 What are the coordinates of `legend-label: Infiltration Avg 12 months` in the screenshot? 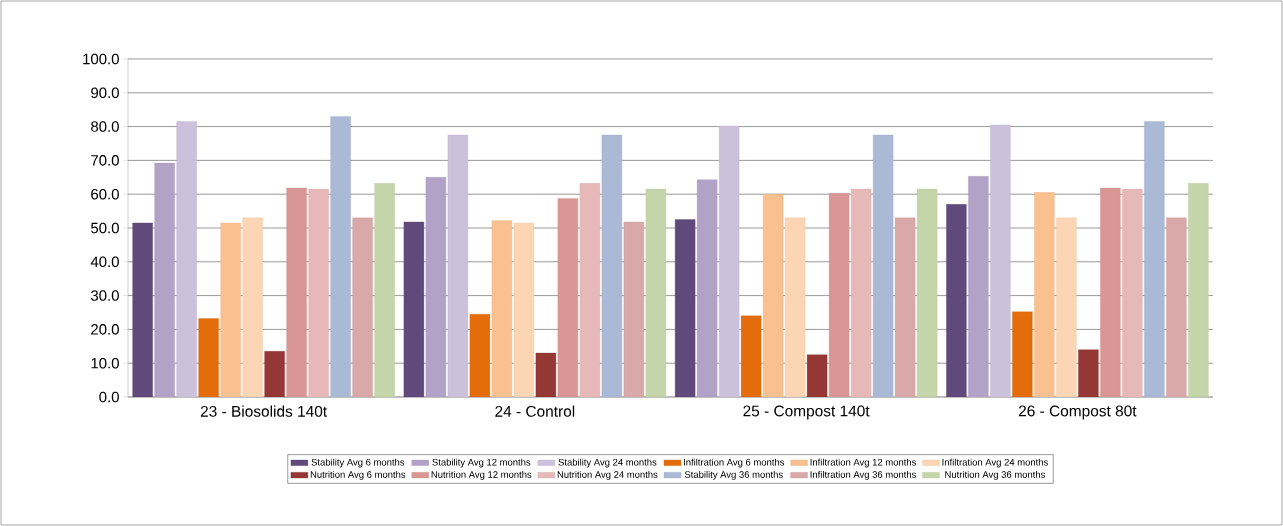 It's located at (863, 463).